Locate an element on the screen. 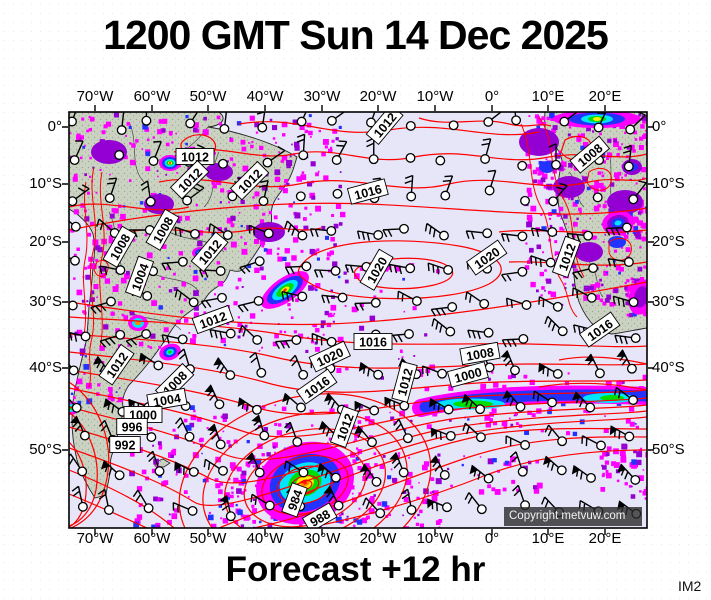 Image resolution: width=711 pixels, height=600 pixels. svg-text: 996 is located at coordinates (132, 428).